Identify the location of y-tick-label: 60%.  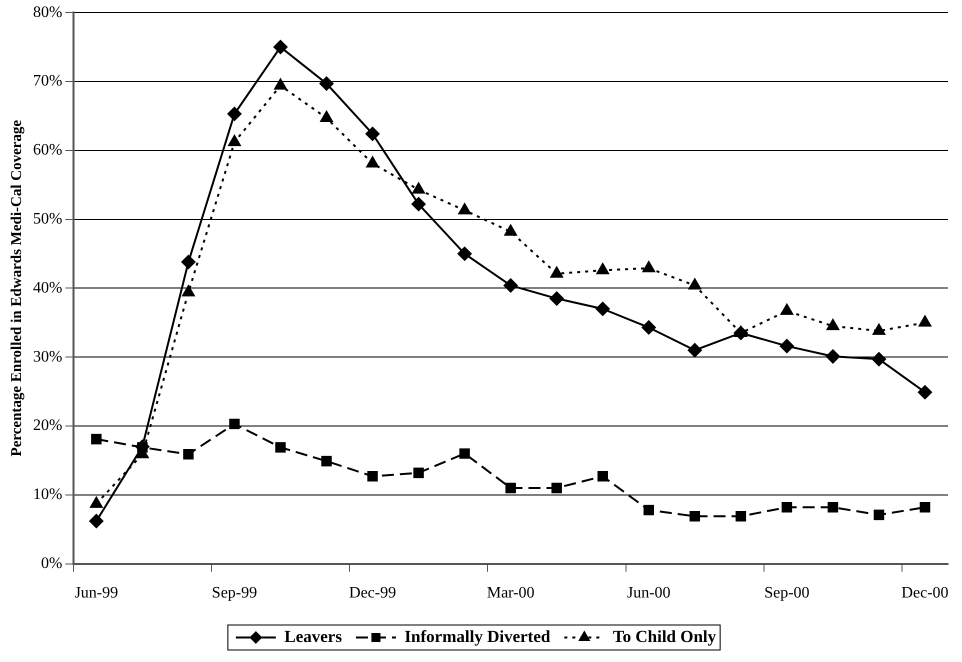
(47, 150).